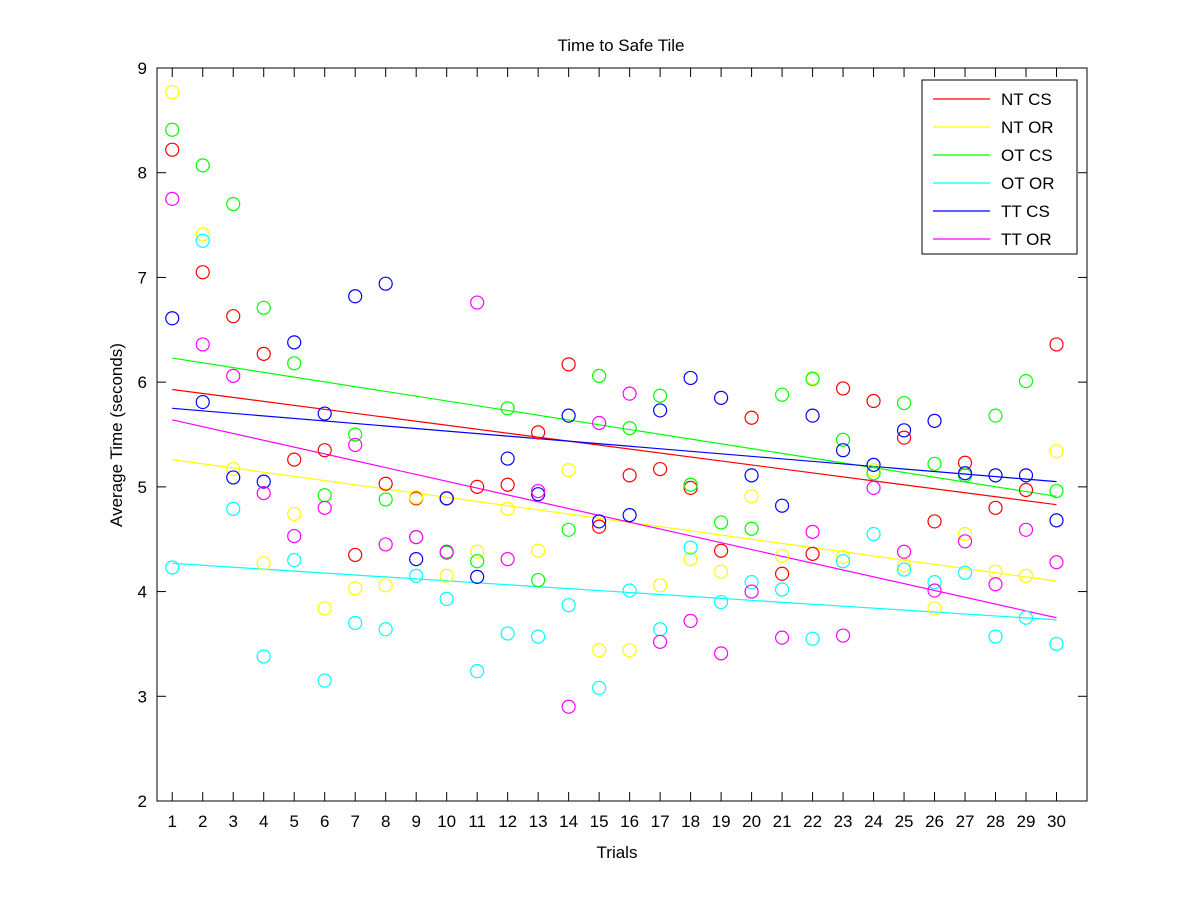  Describe the element at coordinates (1026, 821) in the screenshot. I see `x-tick-label: 29` at that location.